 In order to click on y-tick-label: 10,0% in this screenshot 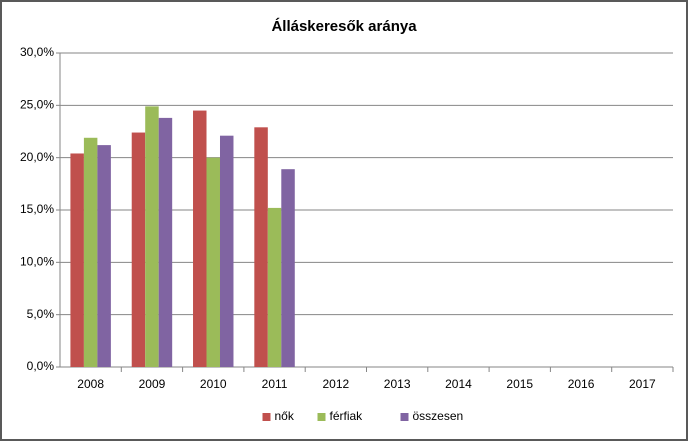, I will do `click(37, 262)`.